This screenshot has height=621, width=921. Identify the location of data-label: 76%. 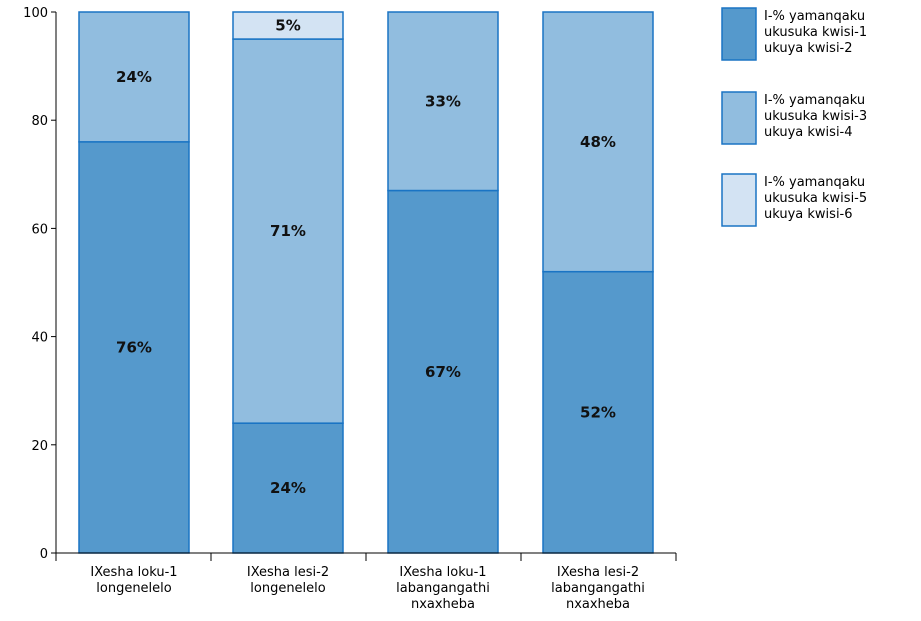
(134, 347).